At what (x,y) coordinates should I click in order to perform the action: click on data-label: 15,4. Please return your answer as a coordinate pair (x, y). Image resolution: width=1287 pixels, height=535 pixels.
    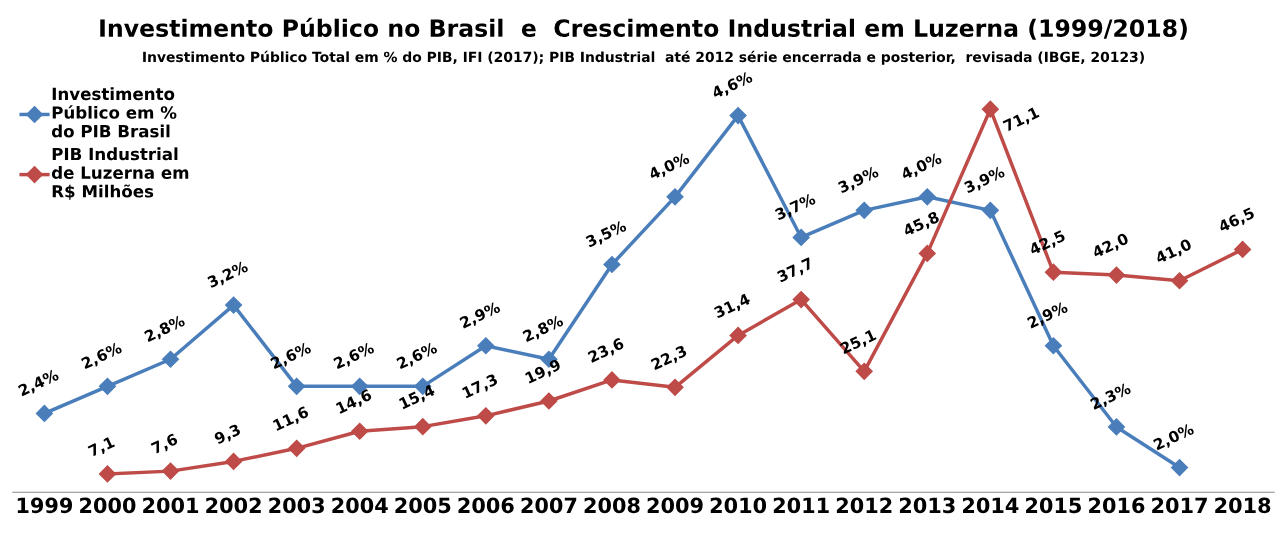
    Looking at the image, I should click on (417, 398).